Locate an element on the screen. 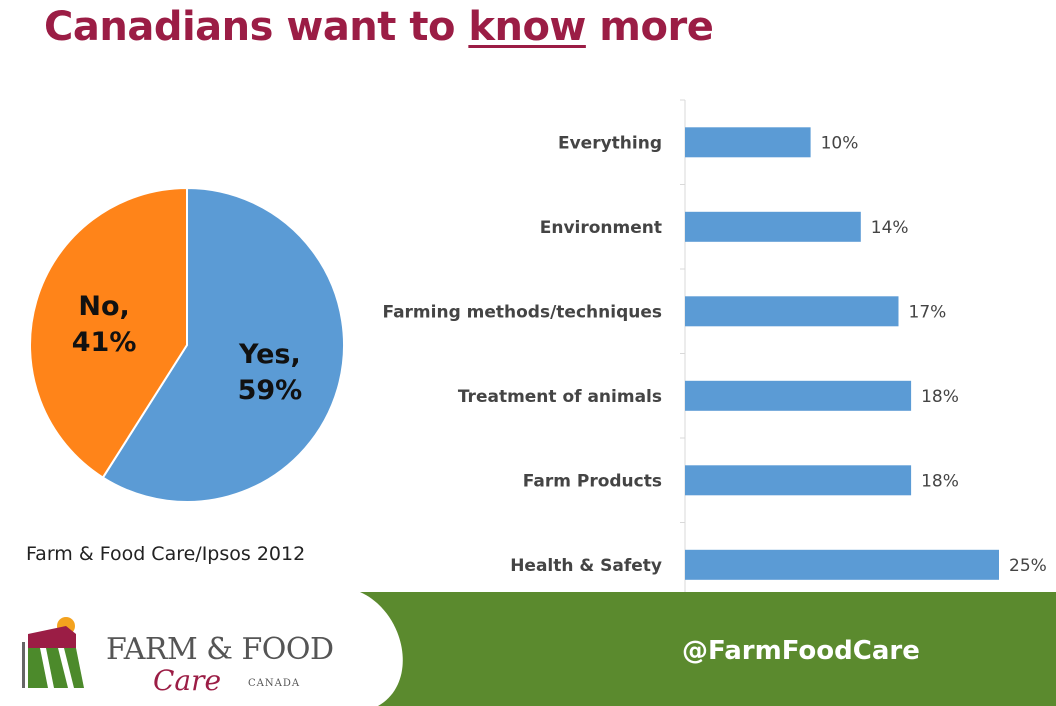 The image size is (1056, 706). pie-value-no: 41% is located at coordinates (104, 342).